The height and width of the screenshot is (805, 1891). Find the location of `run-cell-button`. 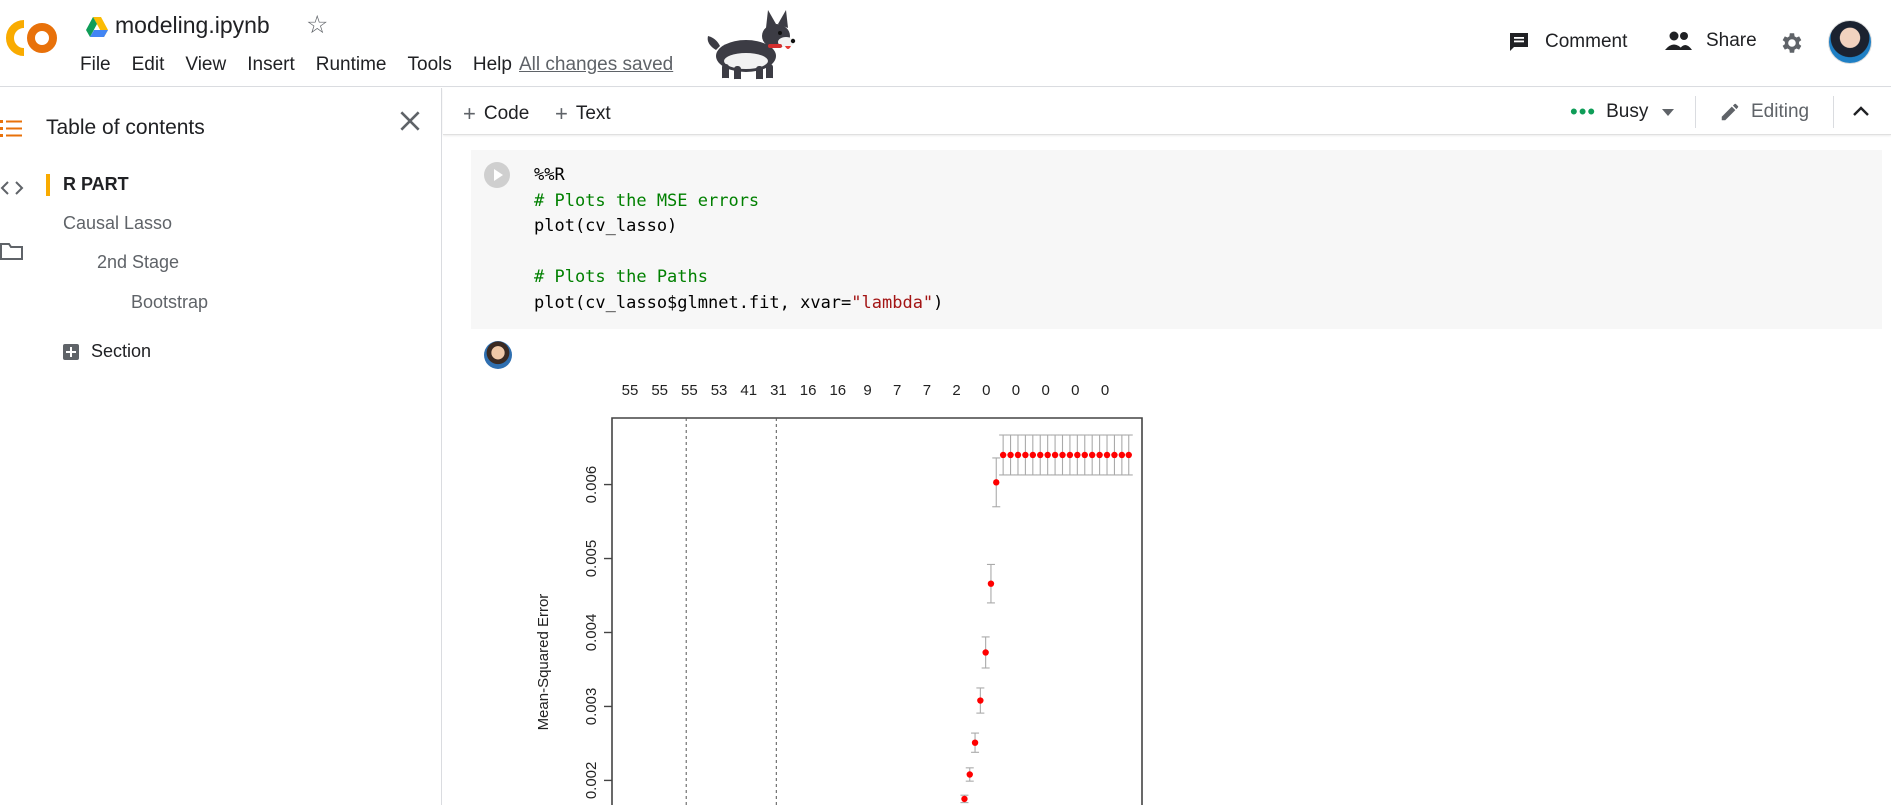

run-cell-button is located at coordinates (497, 175).